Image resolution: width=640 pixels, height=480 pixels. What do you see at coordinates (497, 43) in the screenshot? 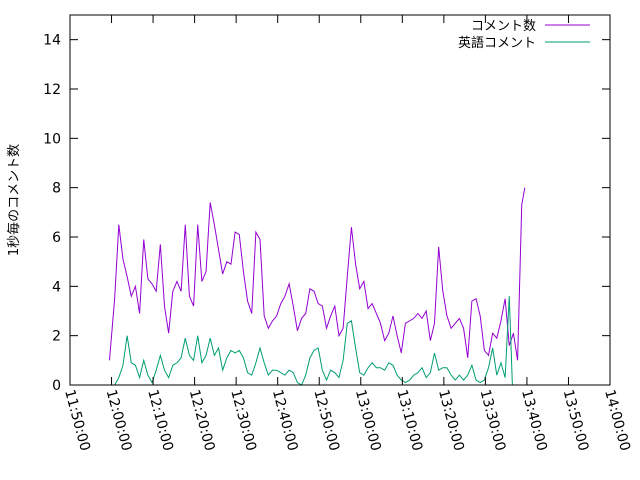
I see `legend-label-2: 英語コメント` at bounding box center [497, 43].